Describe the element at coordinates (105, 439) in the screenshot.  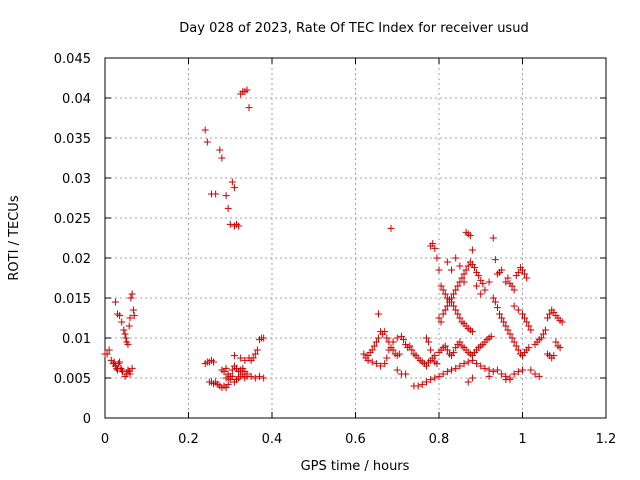
I see `x-tick-label: 0` at that location.